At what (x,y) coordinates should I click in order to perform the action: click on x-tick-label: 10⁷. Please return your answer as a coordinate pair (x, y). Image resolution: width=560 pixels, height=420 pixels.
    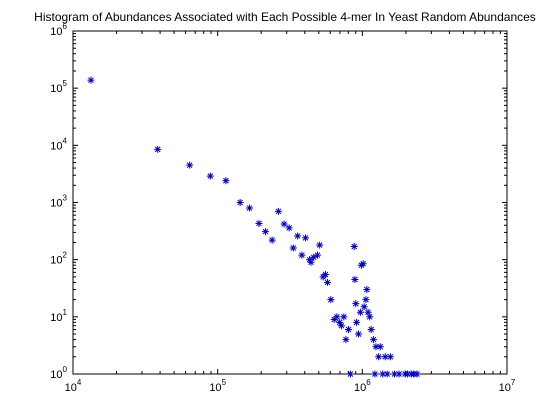
    Looking at the image, I should click on (507, 386).